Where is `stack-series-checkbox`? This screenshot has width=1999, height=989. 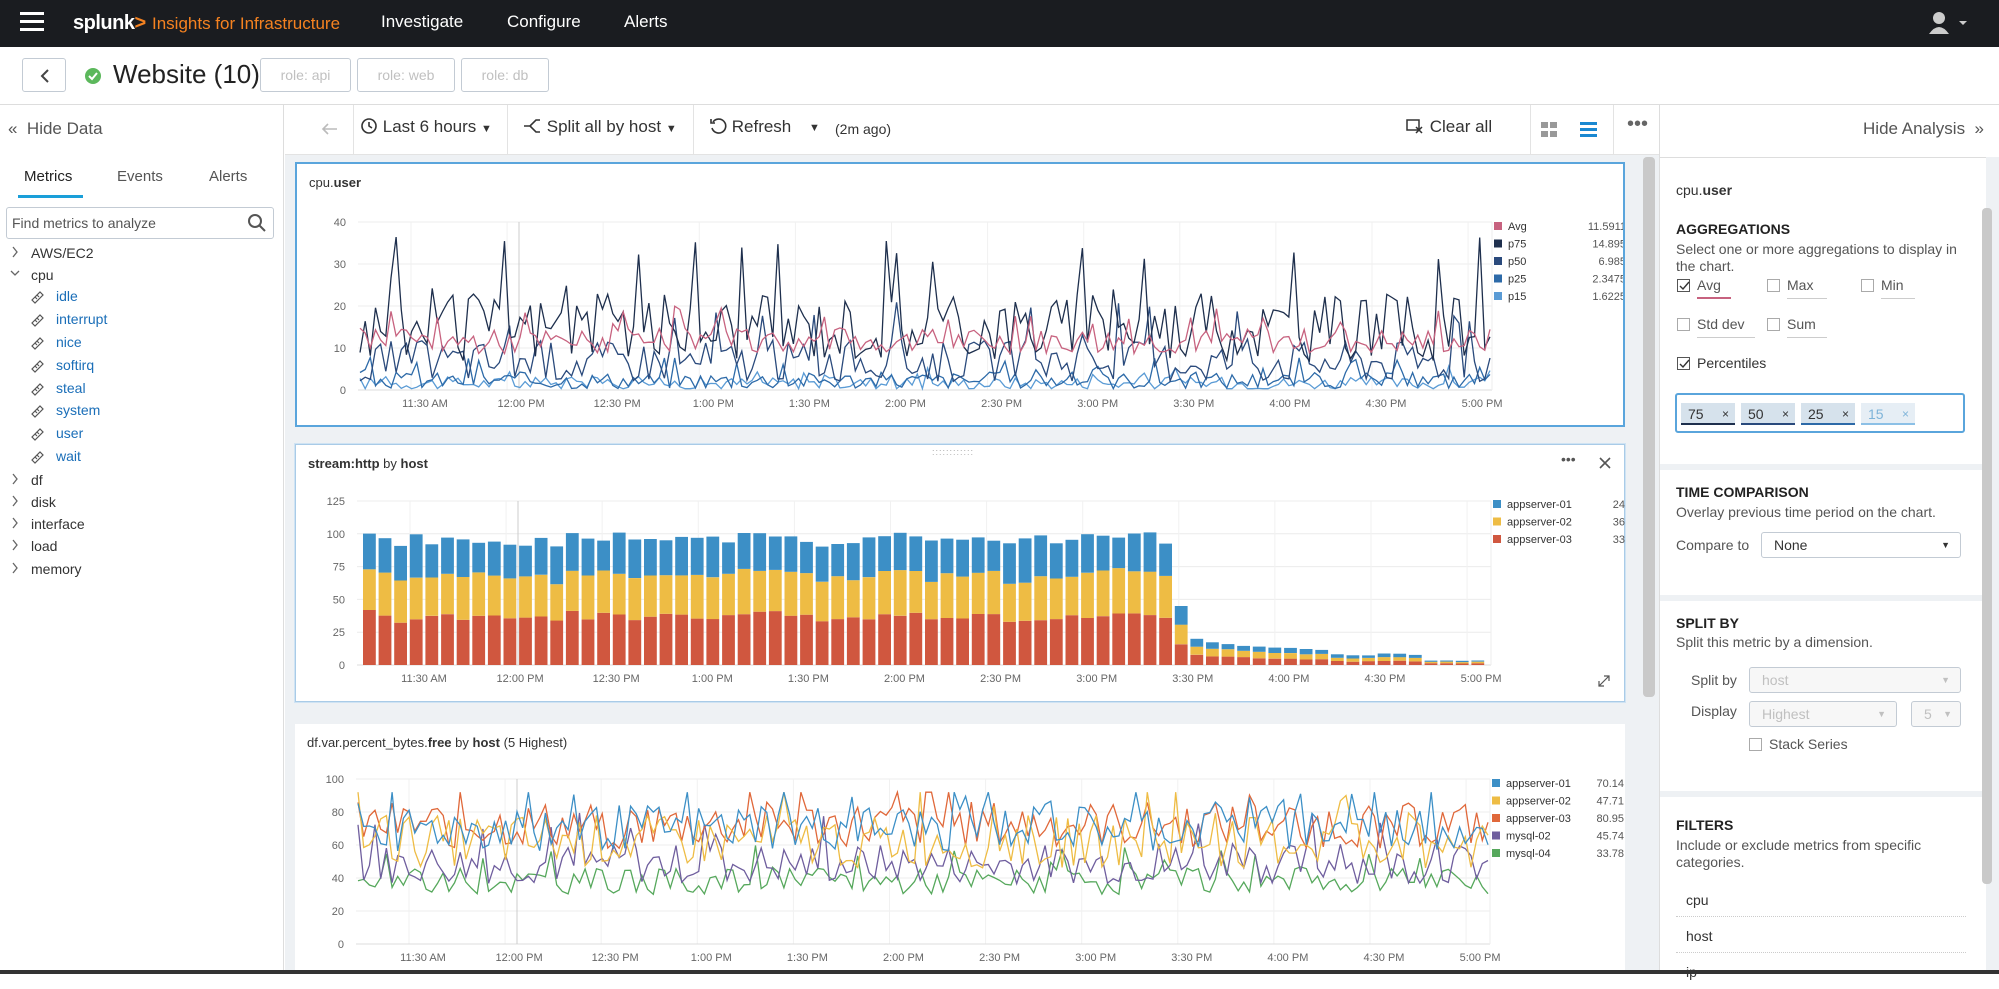 stack-series-checkbox is located at coordinates (1755, 744).